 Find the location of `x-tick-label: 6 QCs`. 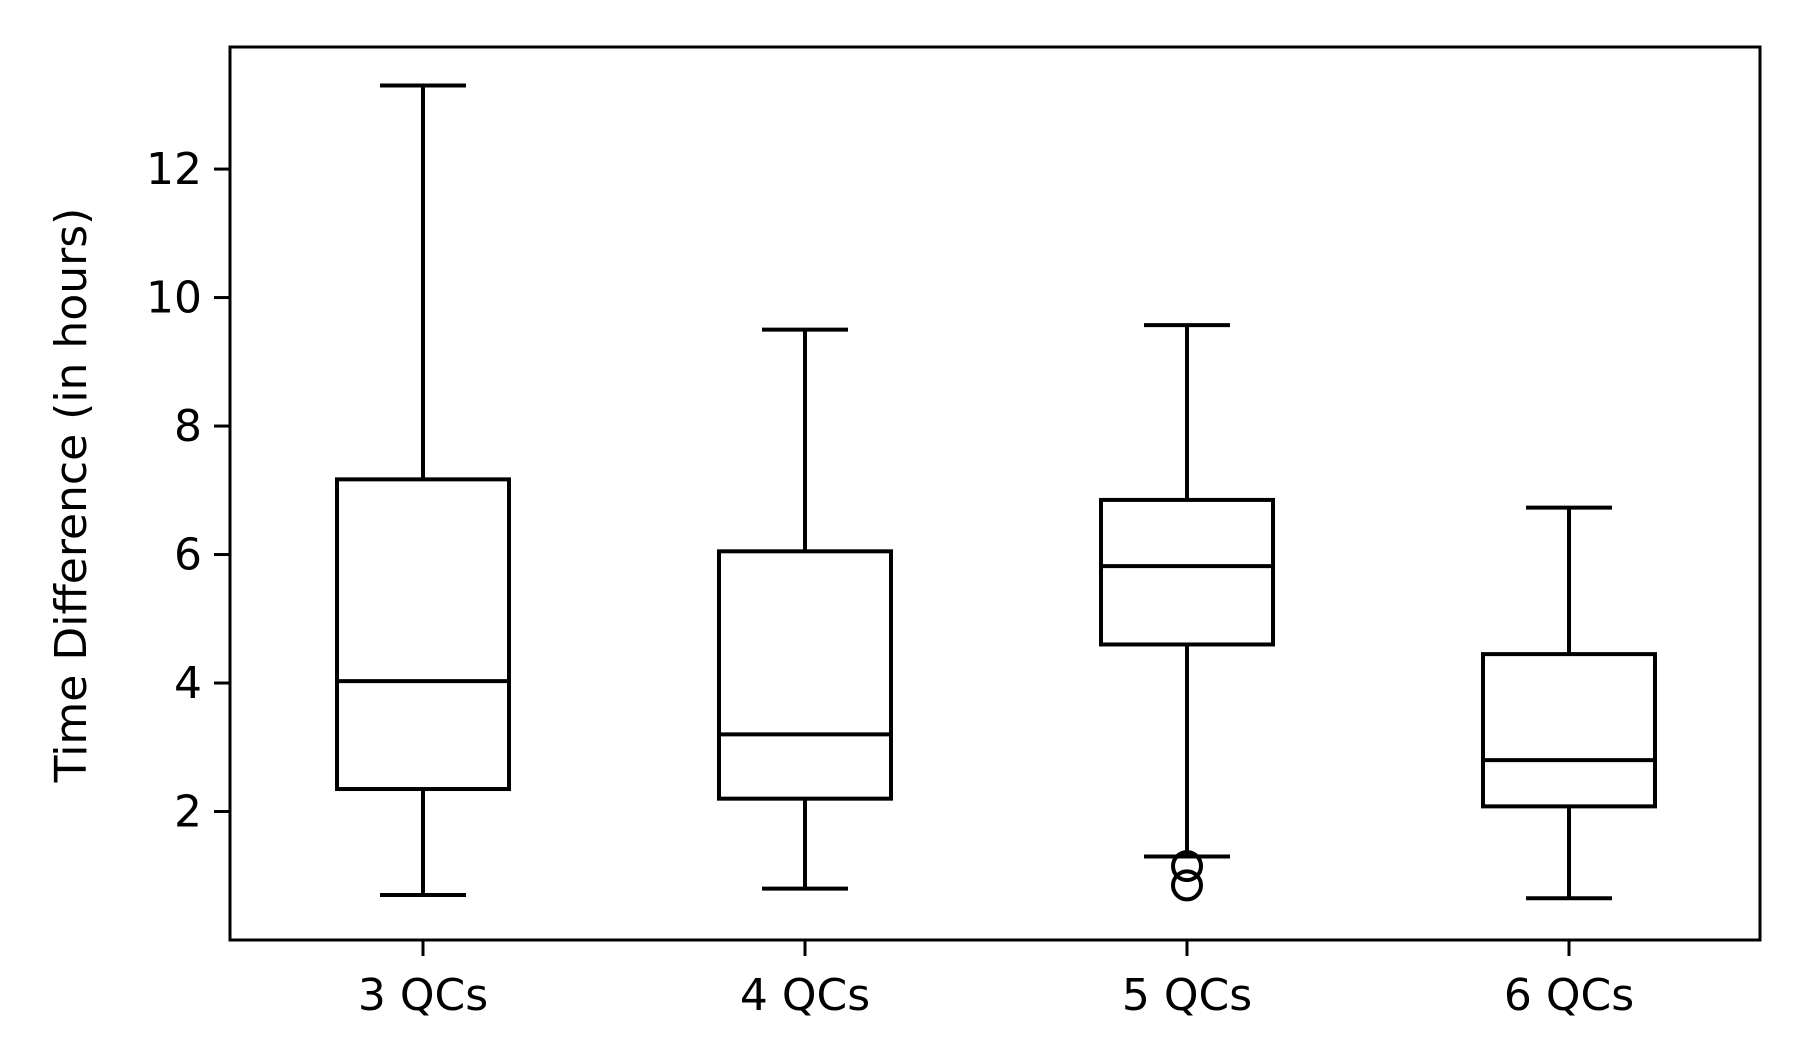

x-tick-label: 6 QCs is located at coordinates (1569, 995).